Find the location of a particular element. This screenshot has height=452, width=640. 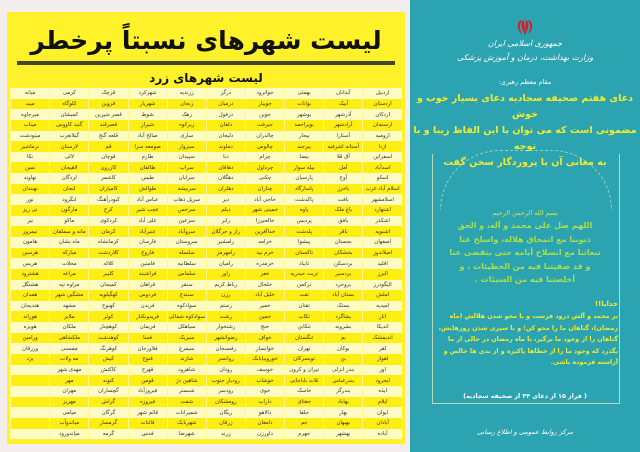

city-cell: ثلاث باباجانی is located at coordinates (304, 380).